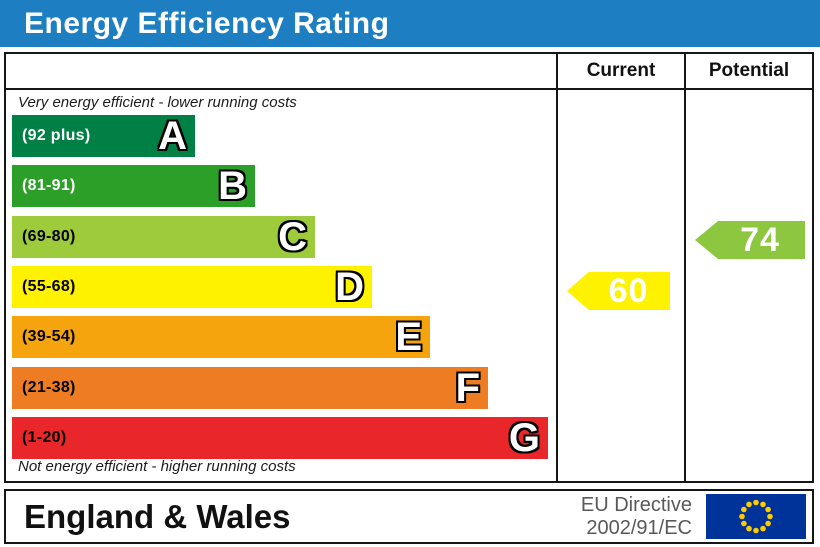  I want to click on region-label: England & Wales, so click(157, 516).